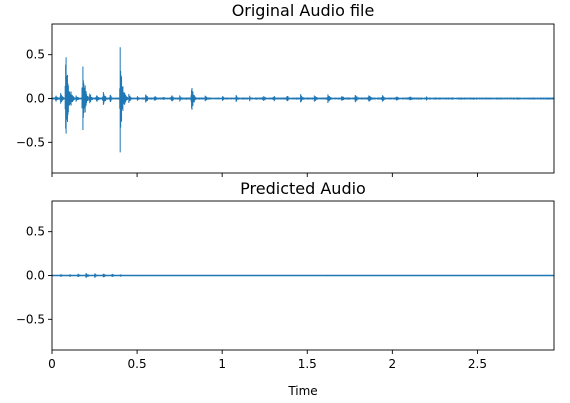 The width and height of the screenshot is (570, 403). What do you see at coordinates (222, 364) in the screenshot?
I see `x-tick-label: 1` at bounding box center [222, 364].